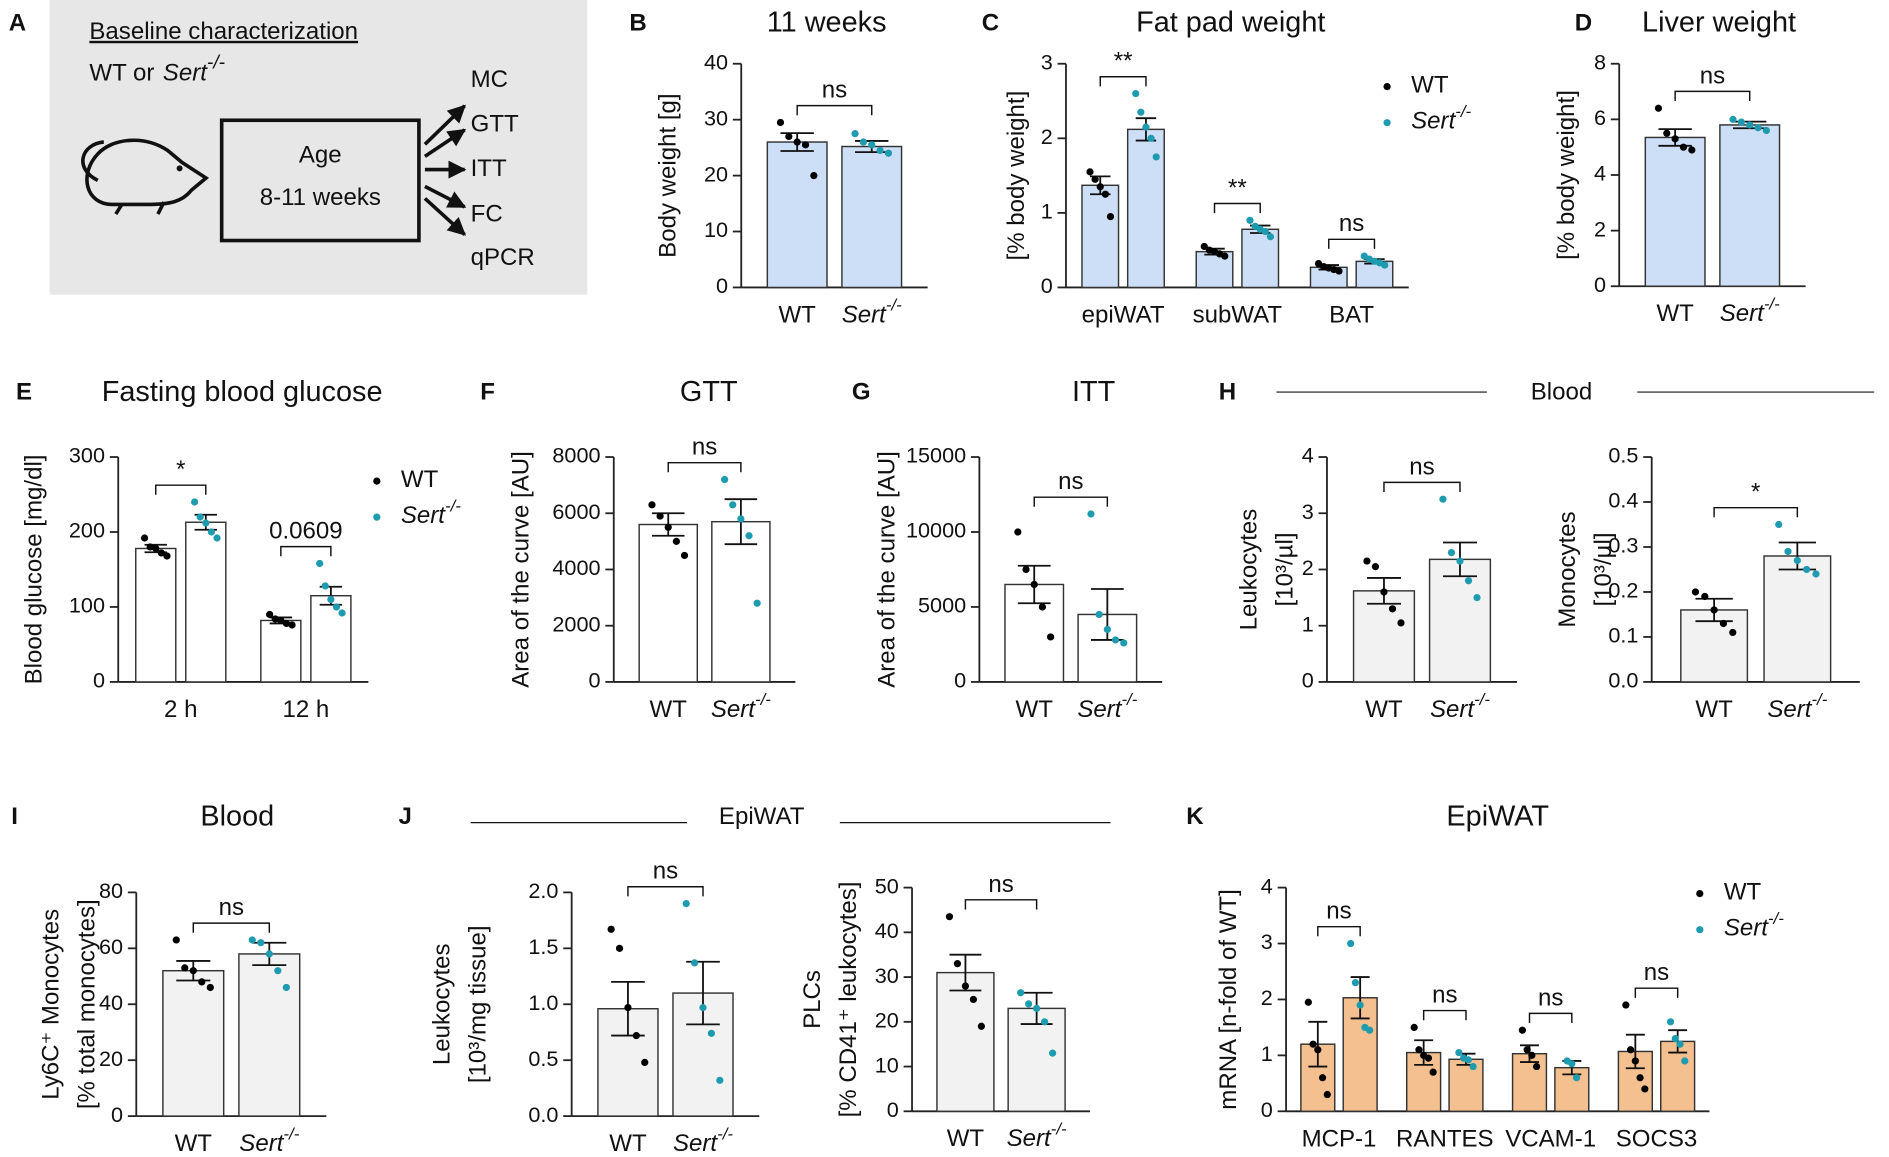 The width and height of the screenshot is (1889, 1157). I want to click on panel-letter: J, so click(404, 816).